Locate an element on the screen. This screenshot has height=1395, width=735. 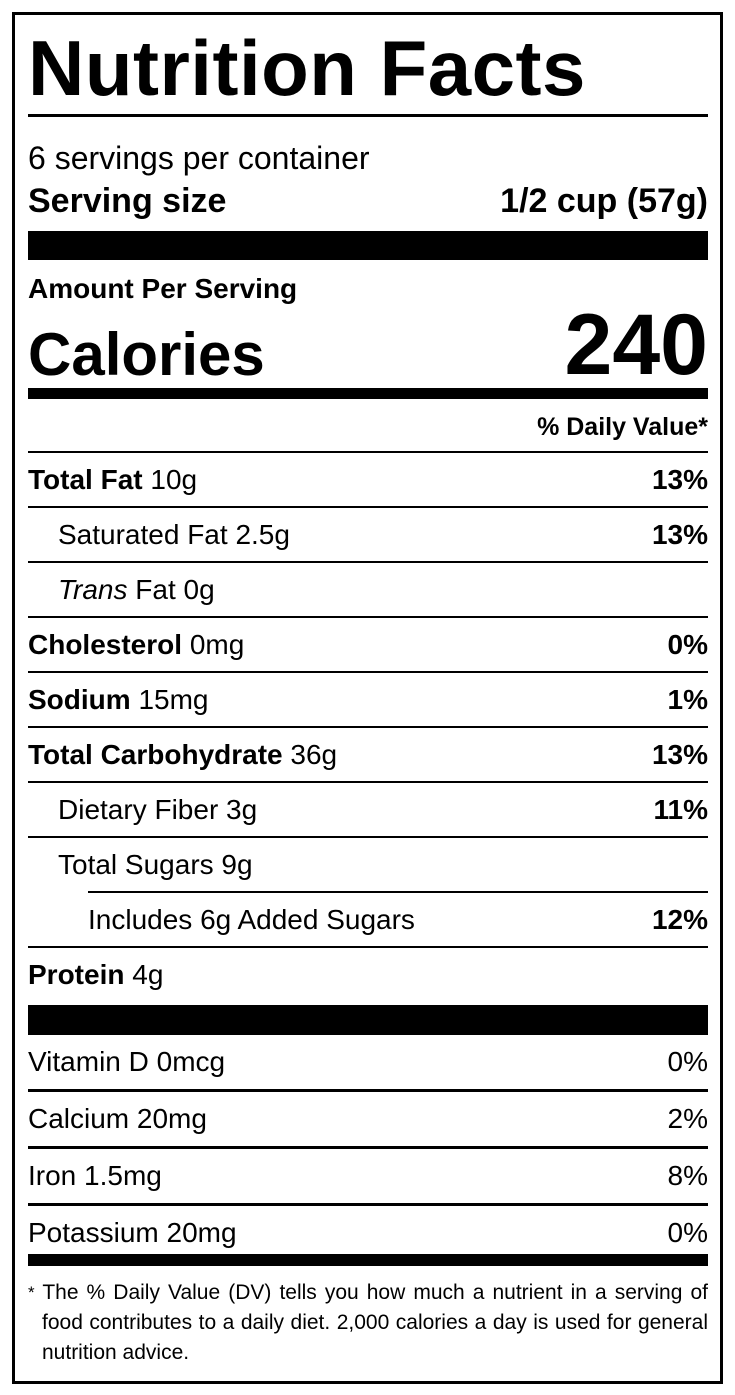
nutrient-name: Cholesterol is located at coordinates (105, 644).